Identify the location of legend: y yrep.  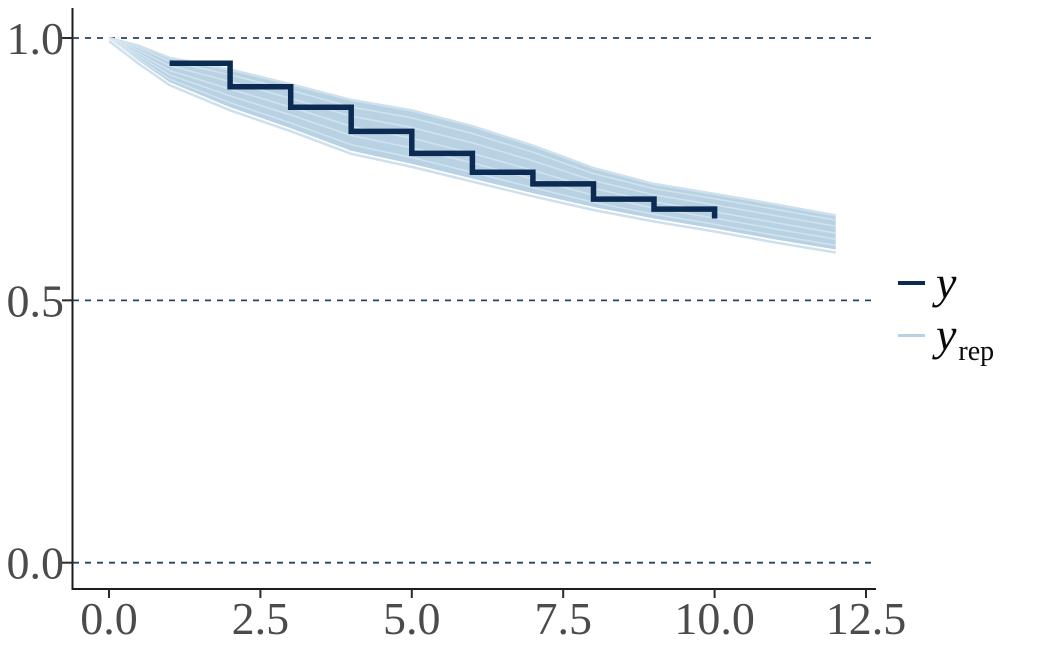
(946, 312).